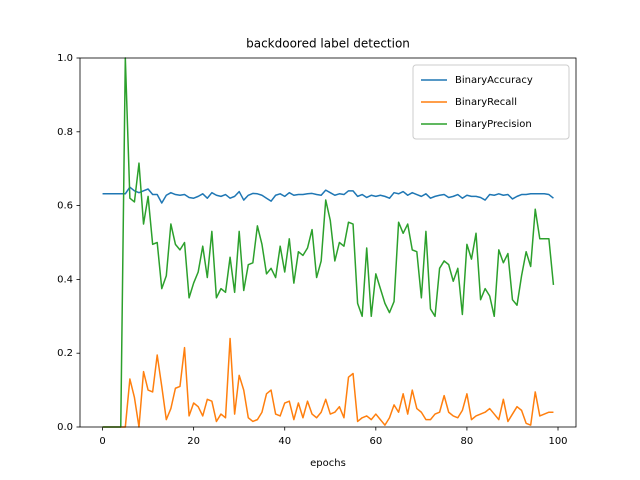  What do you see at coordinates (65, 279) in the screenshot?
I see `y-tick-label: 0.4` at bounding box center [65, 279].